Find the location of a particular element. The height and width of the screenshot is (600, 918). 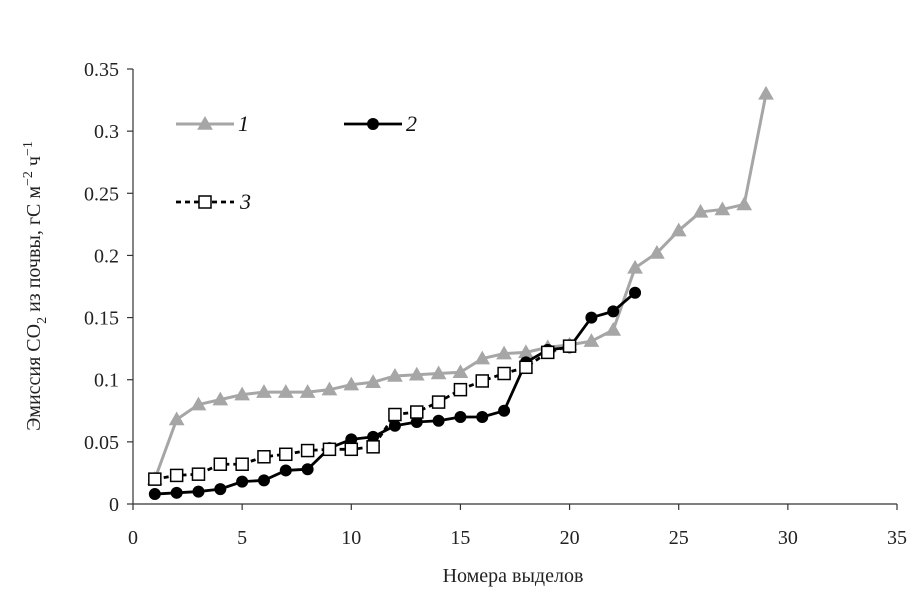

y-tick-label: 0.1 is located at coordinates (106, 381).